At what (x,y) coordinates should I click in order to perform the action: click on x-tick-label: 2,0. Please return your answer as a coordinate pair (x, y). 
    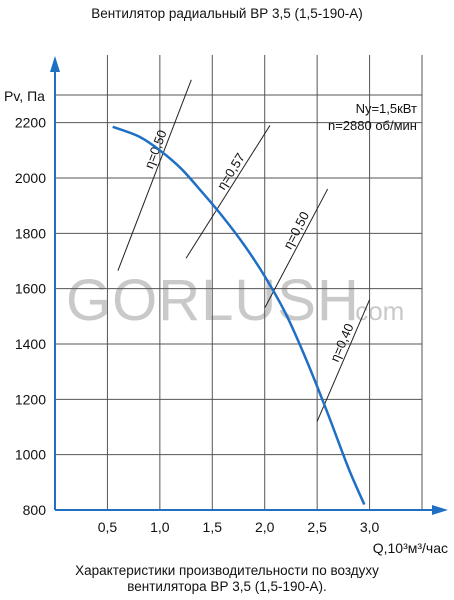
    Looking at the image, I should click on (265, 527).